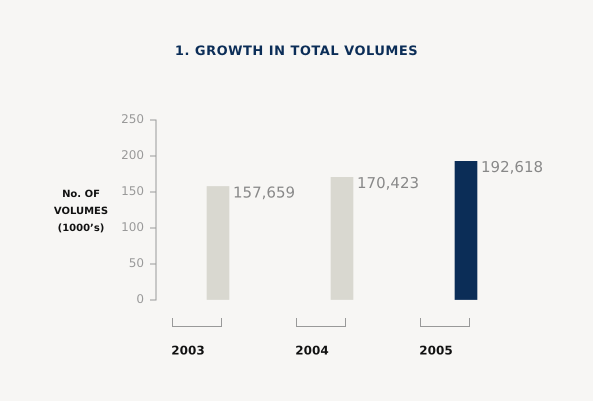 This screenshot has width=593, height=401. I want to click on y-tick-label: 150, so click(132, 191).